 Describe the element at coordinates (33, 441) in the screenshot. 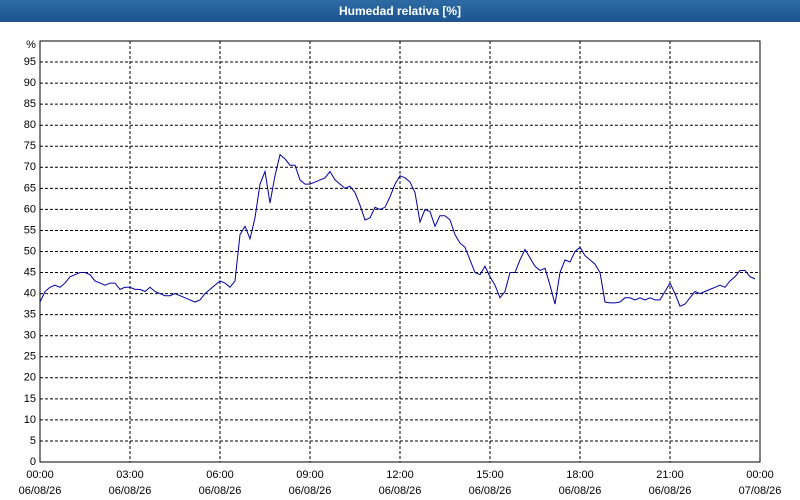

I see `y-tick-label: 5` at that location.